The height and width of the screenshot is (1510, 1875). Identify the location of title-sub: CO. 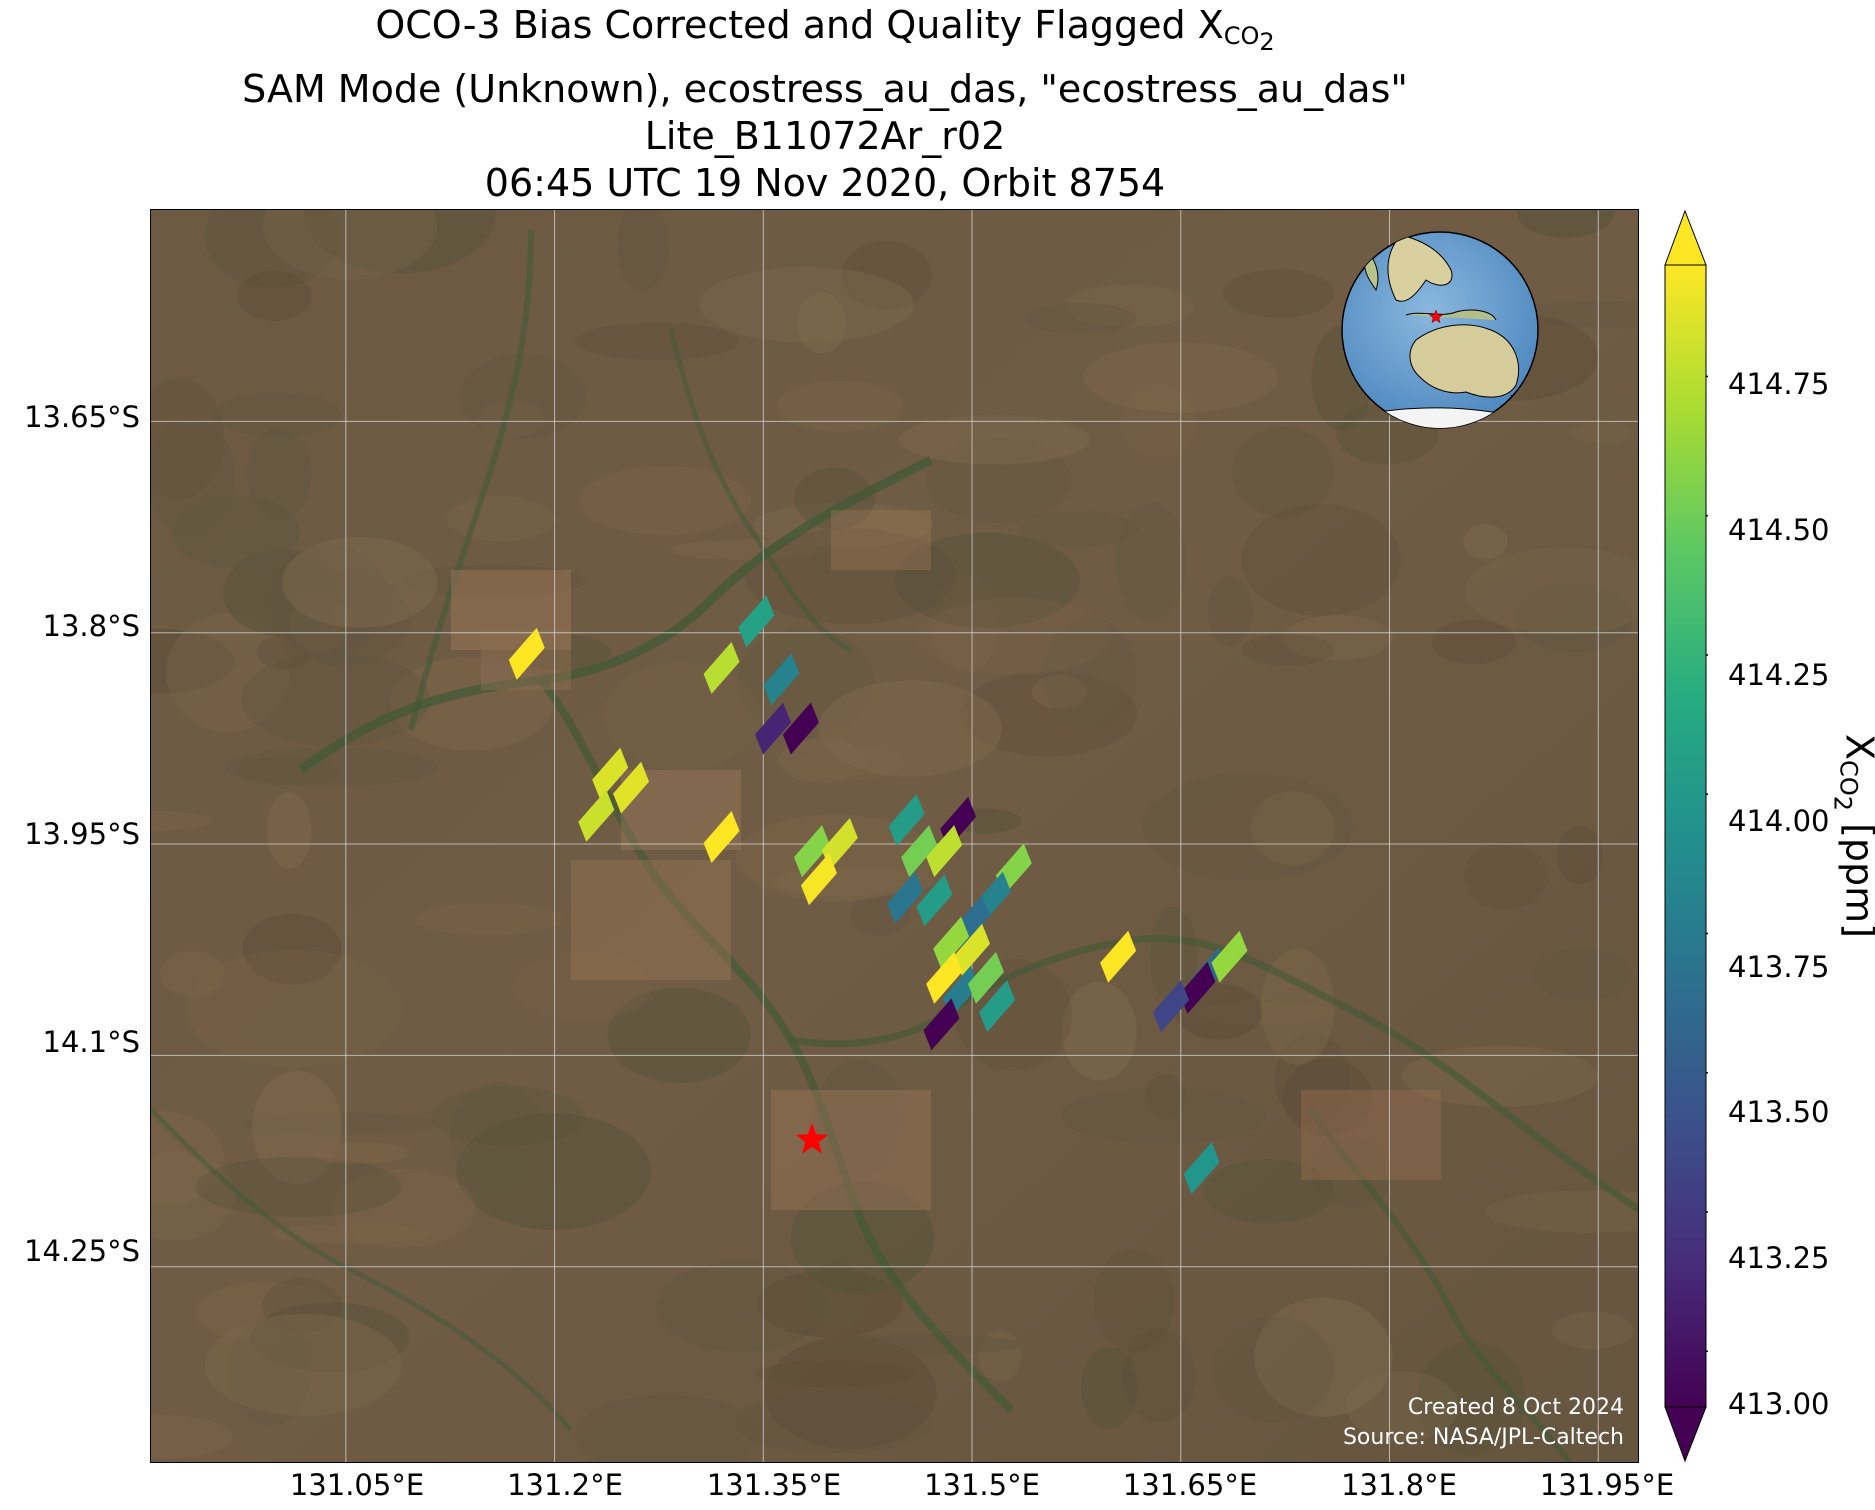
(1241, 36).